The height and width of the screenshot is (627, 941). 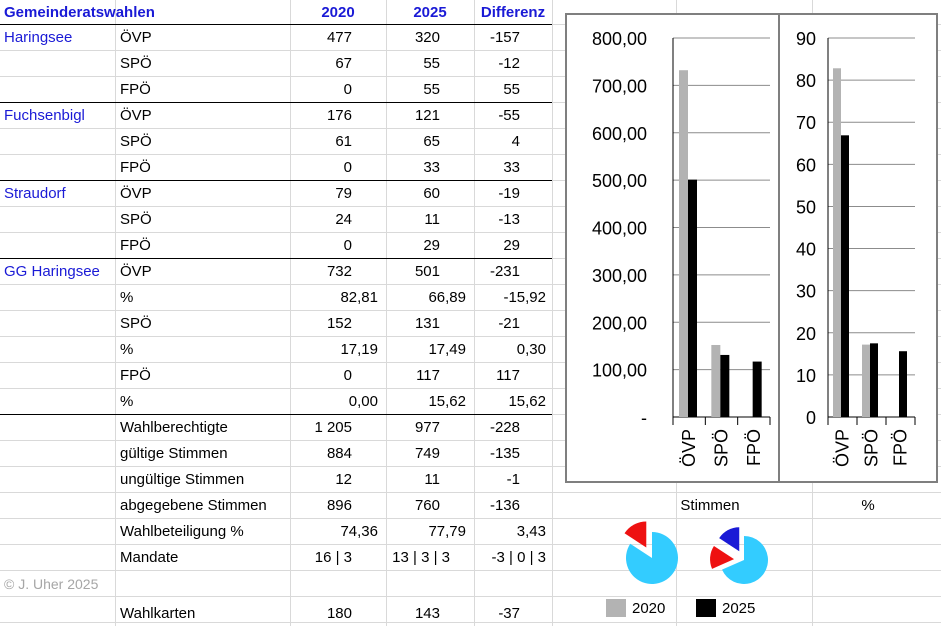 What do you see at coordinates (359, 349) in the screenshot?
I see `cell-2020: 17,19` at bounding box center [359, 349].